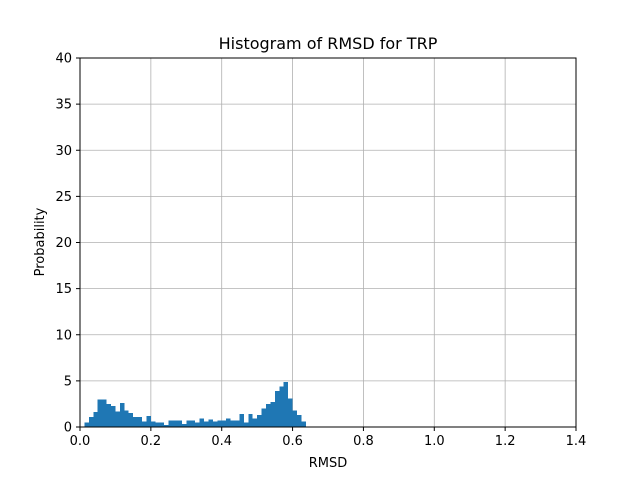 The image size is (640, 480). What do you see at coordinates (80, 441) in the screenshot?
I see `x-tick-label: 0.0` at bounding box center [80, 441].